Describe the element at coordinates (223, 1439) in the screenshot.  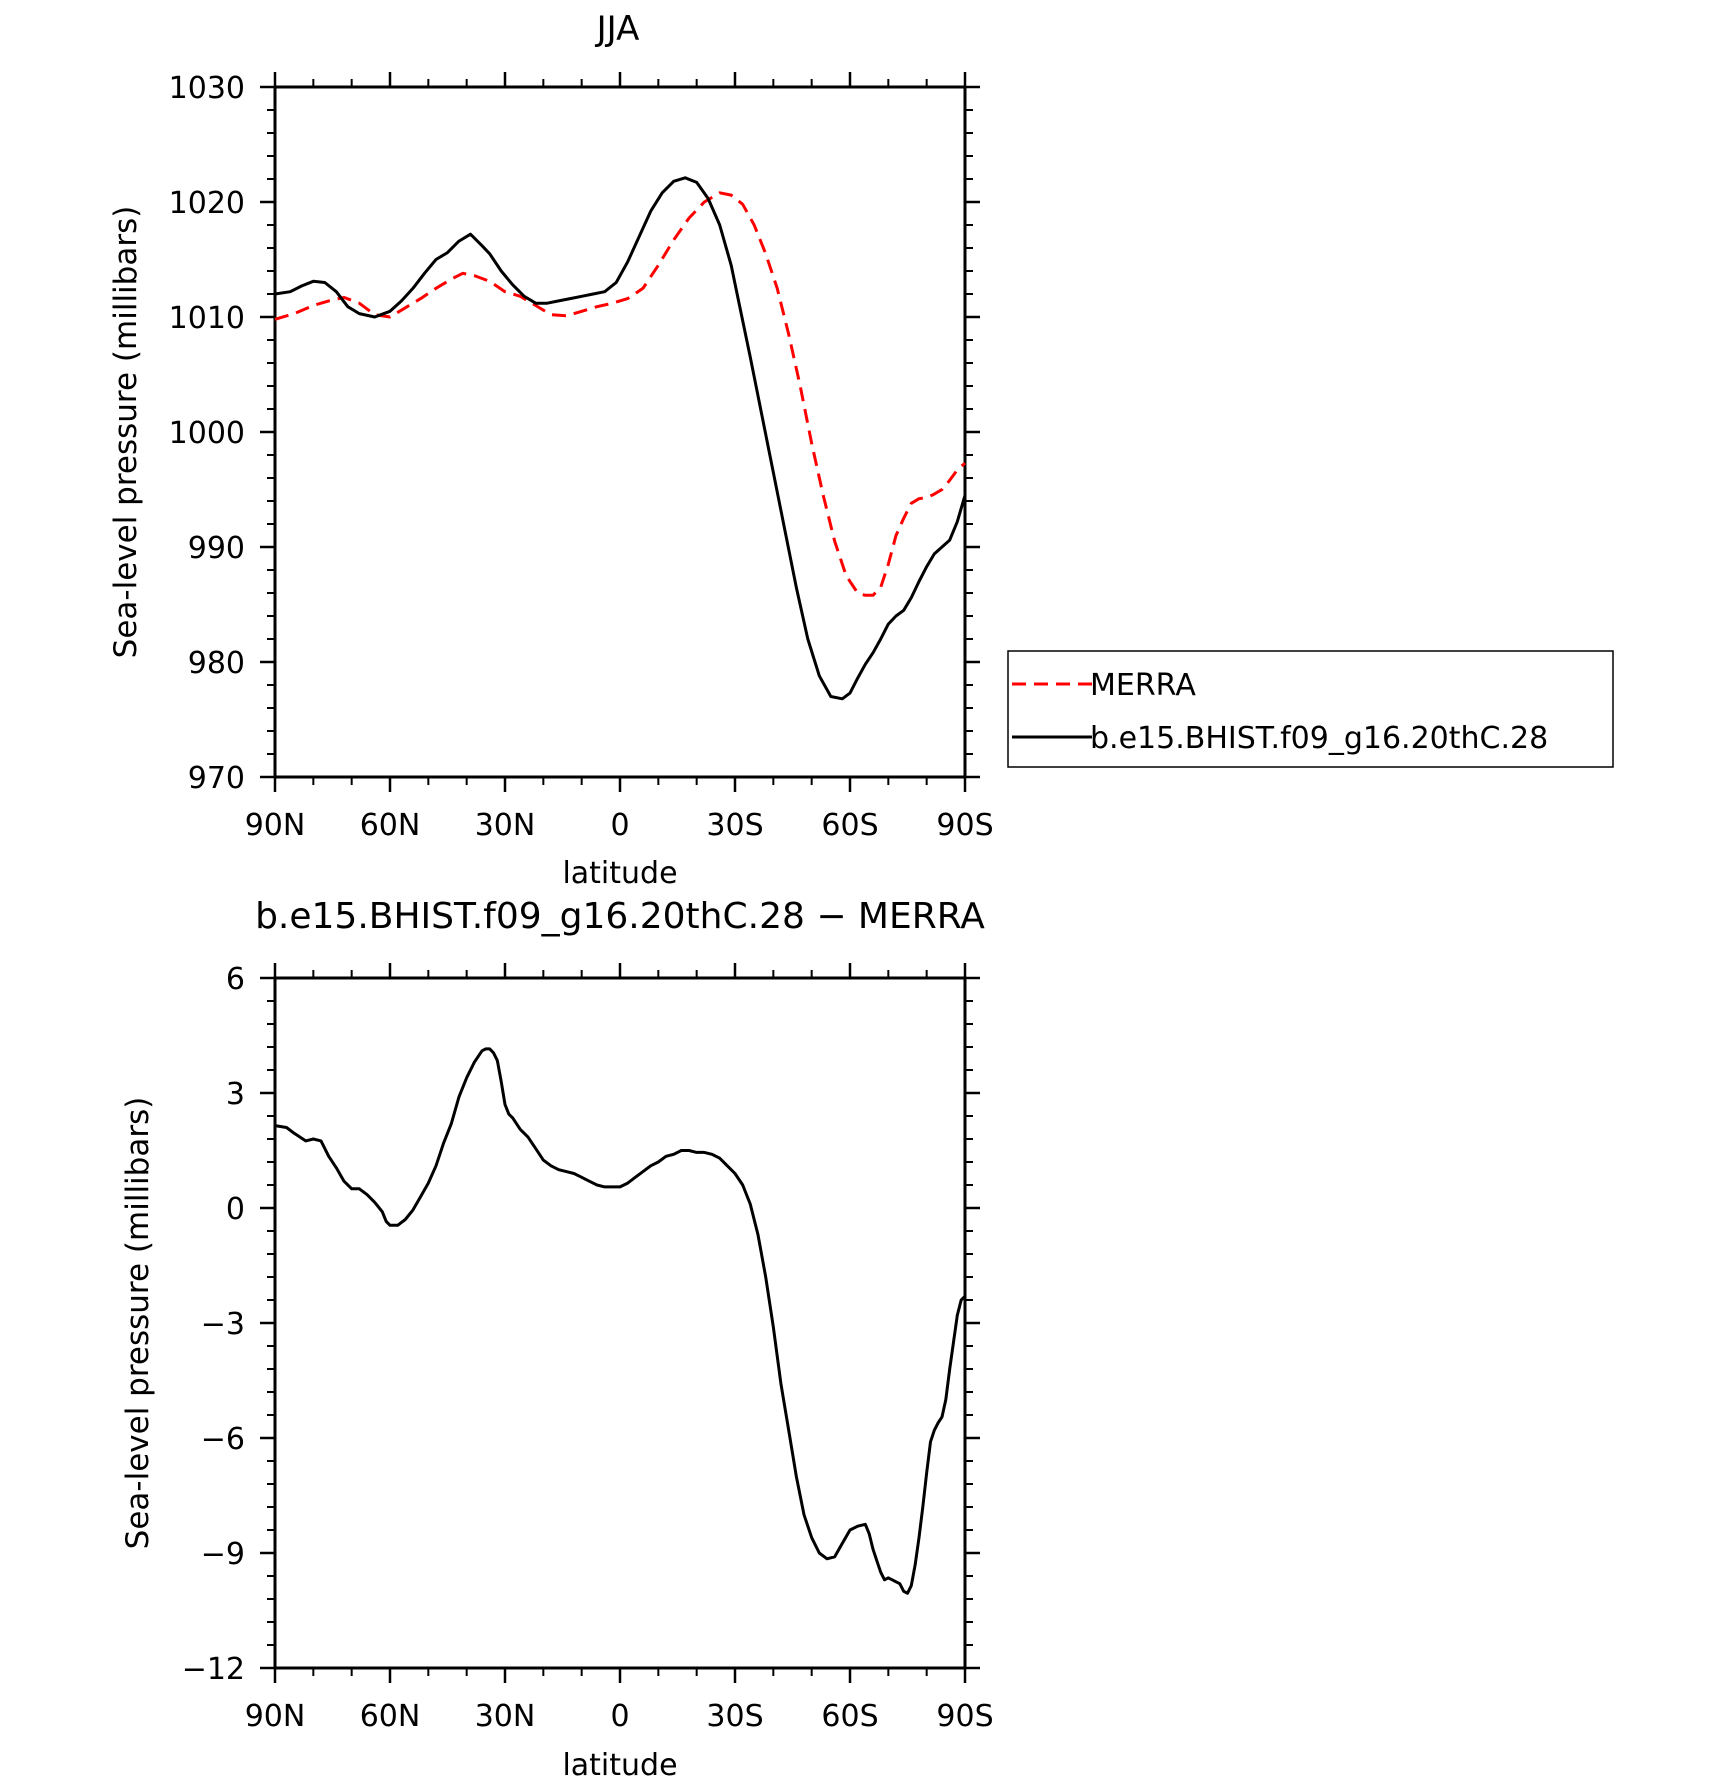
I see `ytick-label: −6` at that location.